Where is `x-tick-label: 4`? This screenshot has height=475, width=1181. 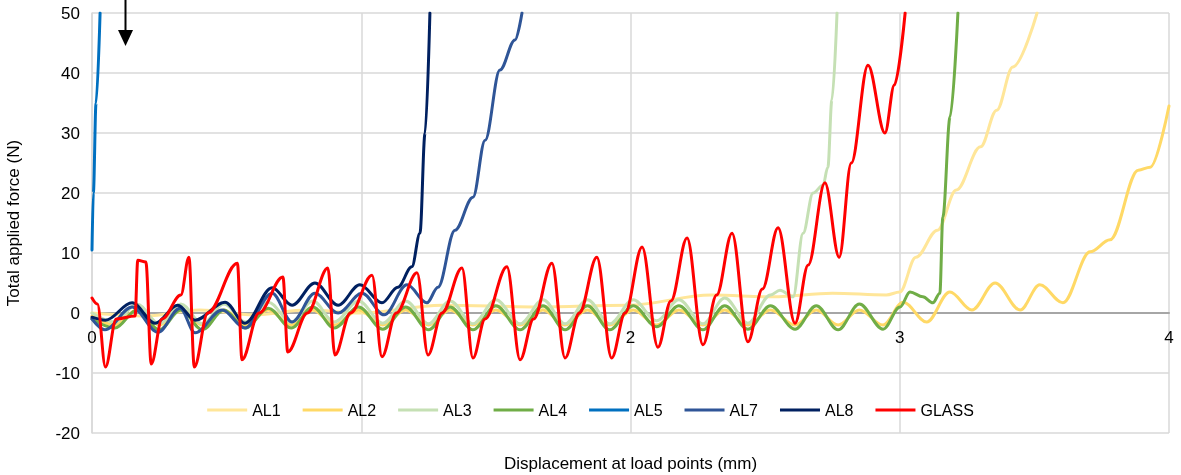 x-tick-label: 4 is located at coordinates (1169, 337).